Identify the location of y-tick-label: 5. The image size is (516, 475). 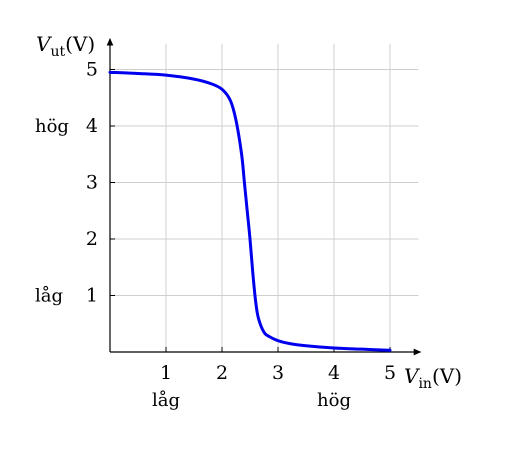
(92, 70).